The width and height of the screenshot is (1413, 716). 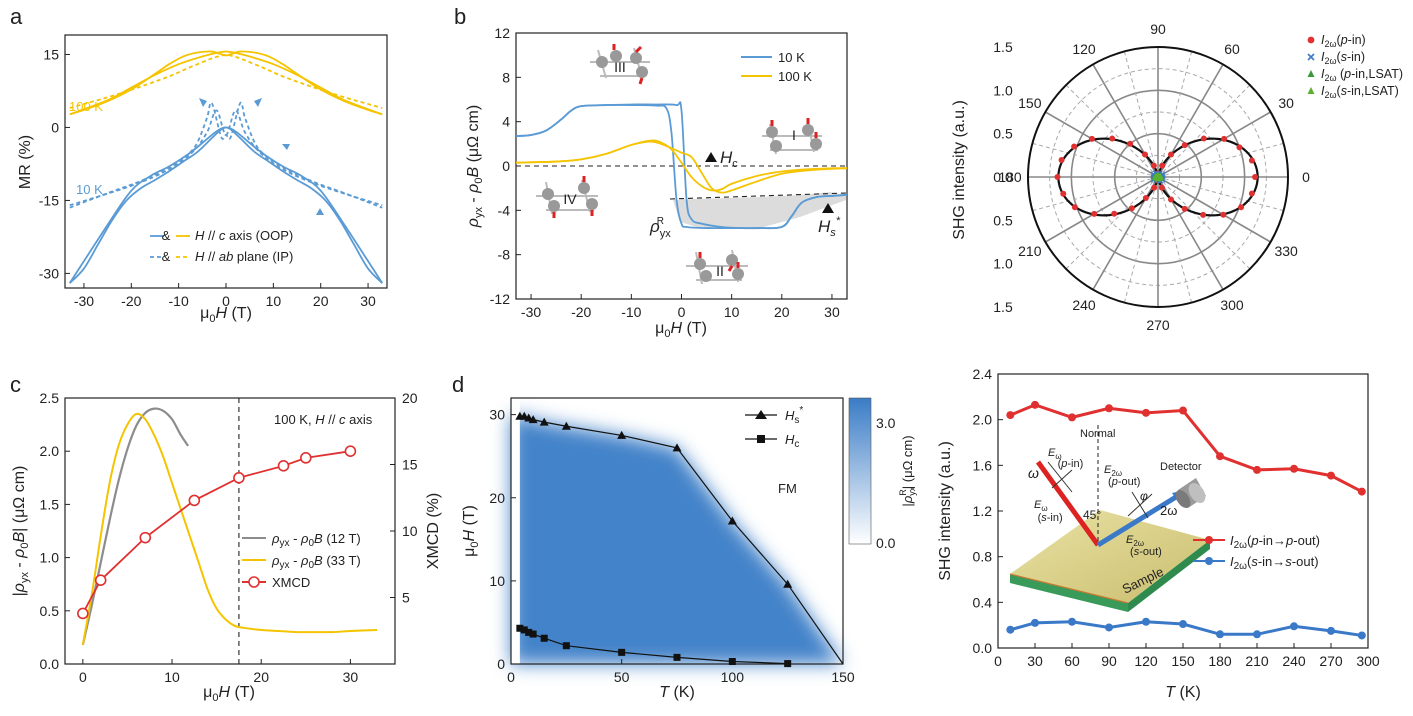 What do you see at coordinates (502, 33) in the screenshot?
I see `y-tick-label: 12` at bounding box center [502, 33].